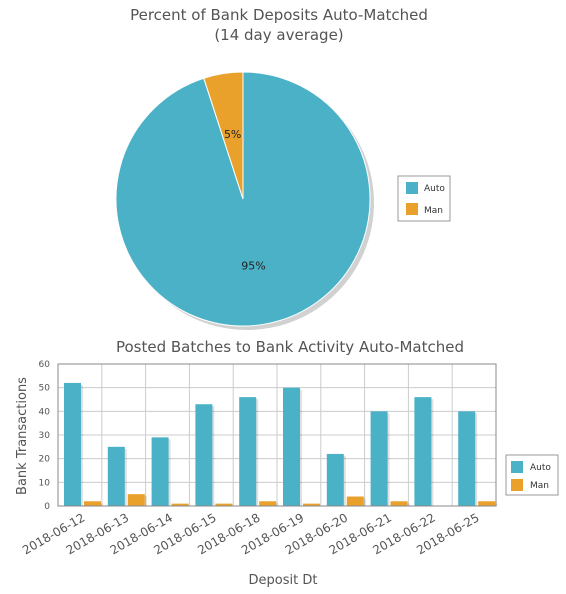 Image resolution: width=566 pixels, height=594 pixels. What do you see at coordinates (433, 211) in the screenshot?
I see `pie-legend-label-man: Man` at bounding box center [433, 211].